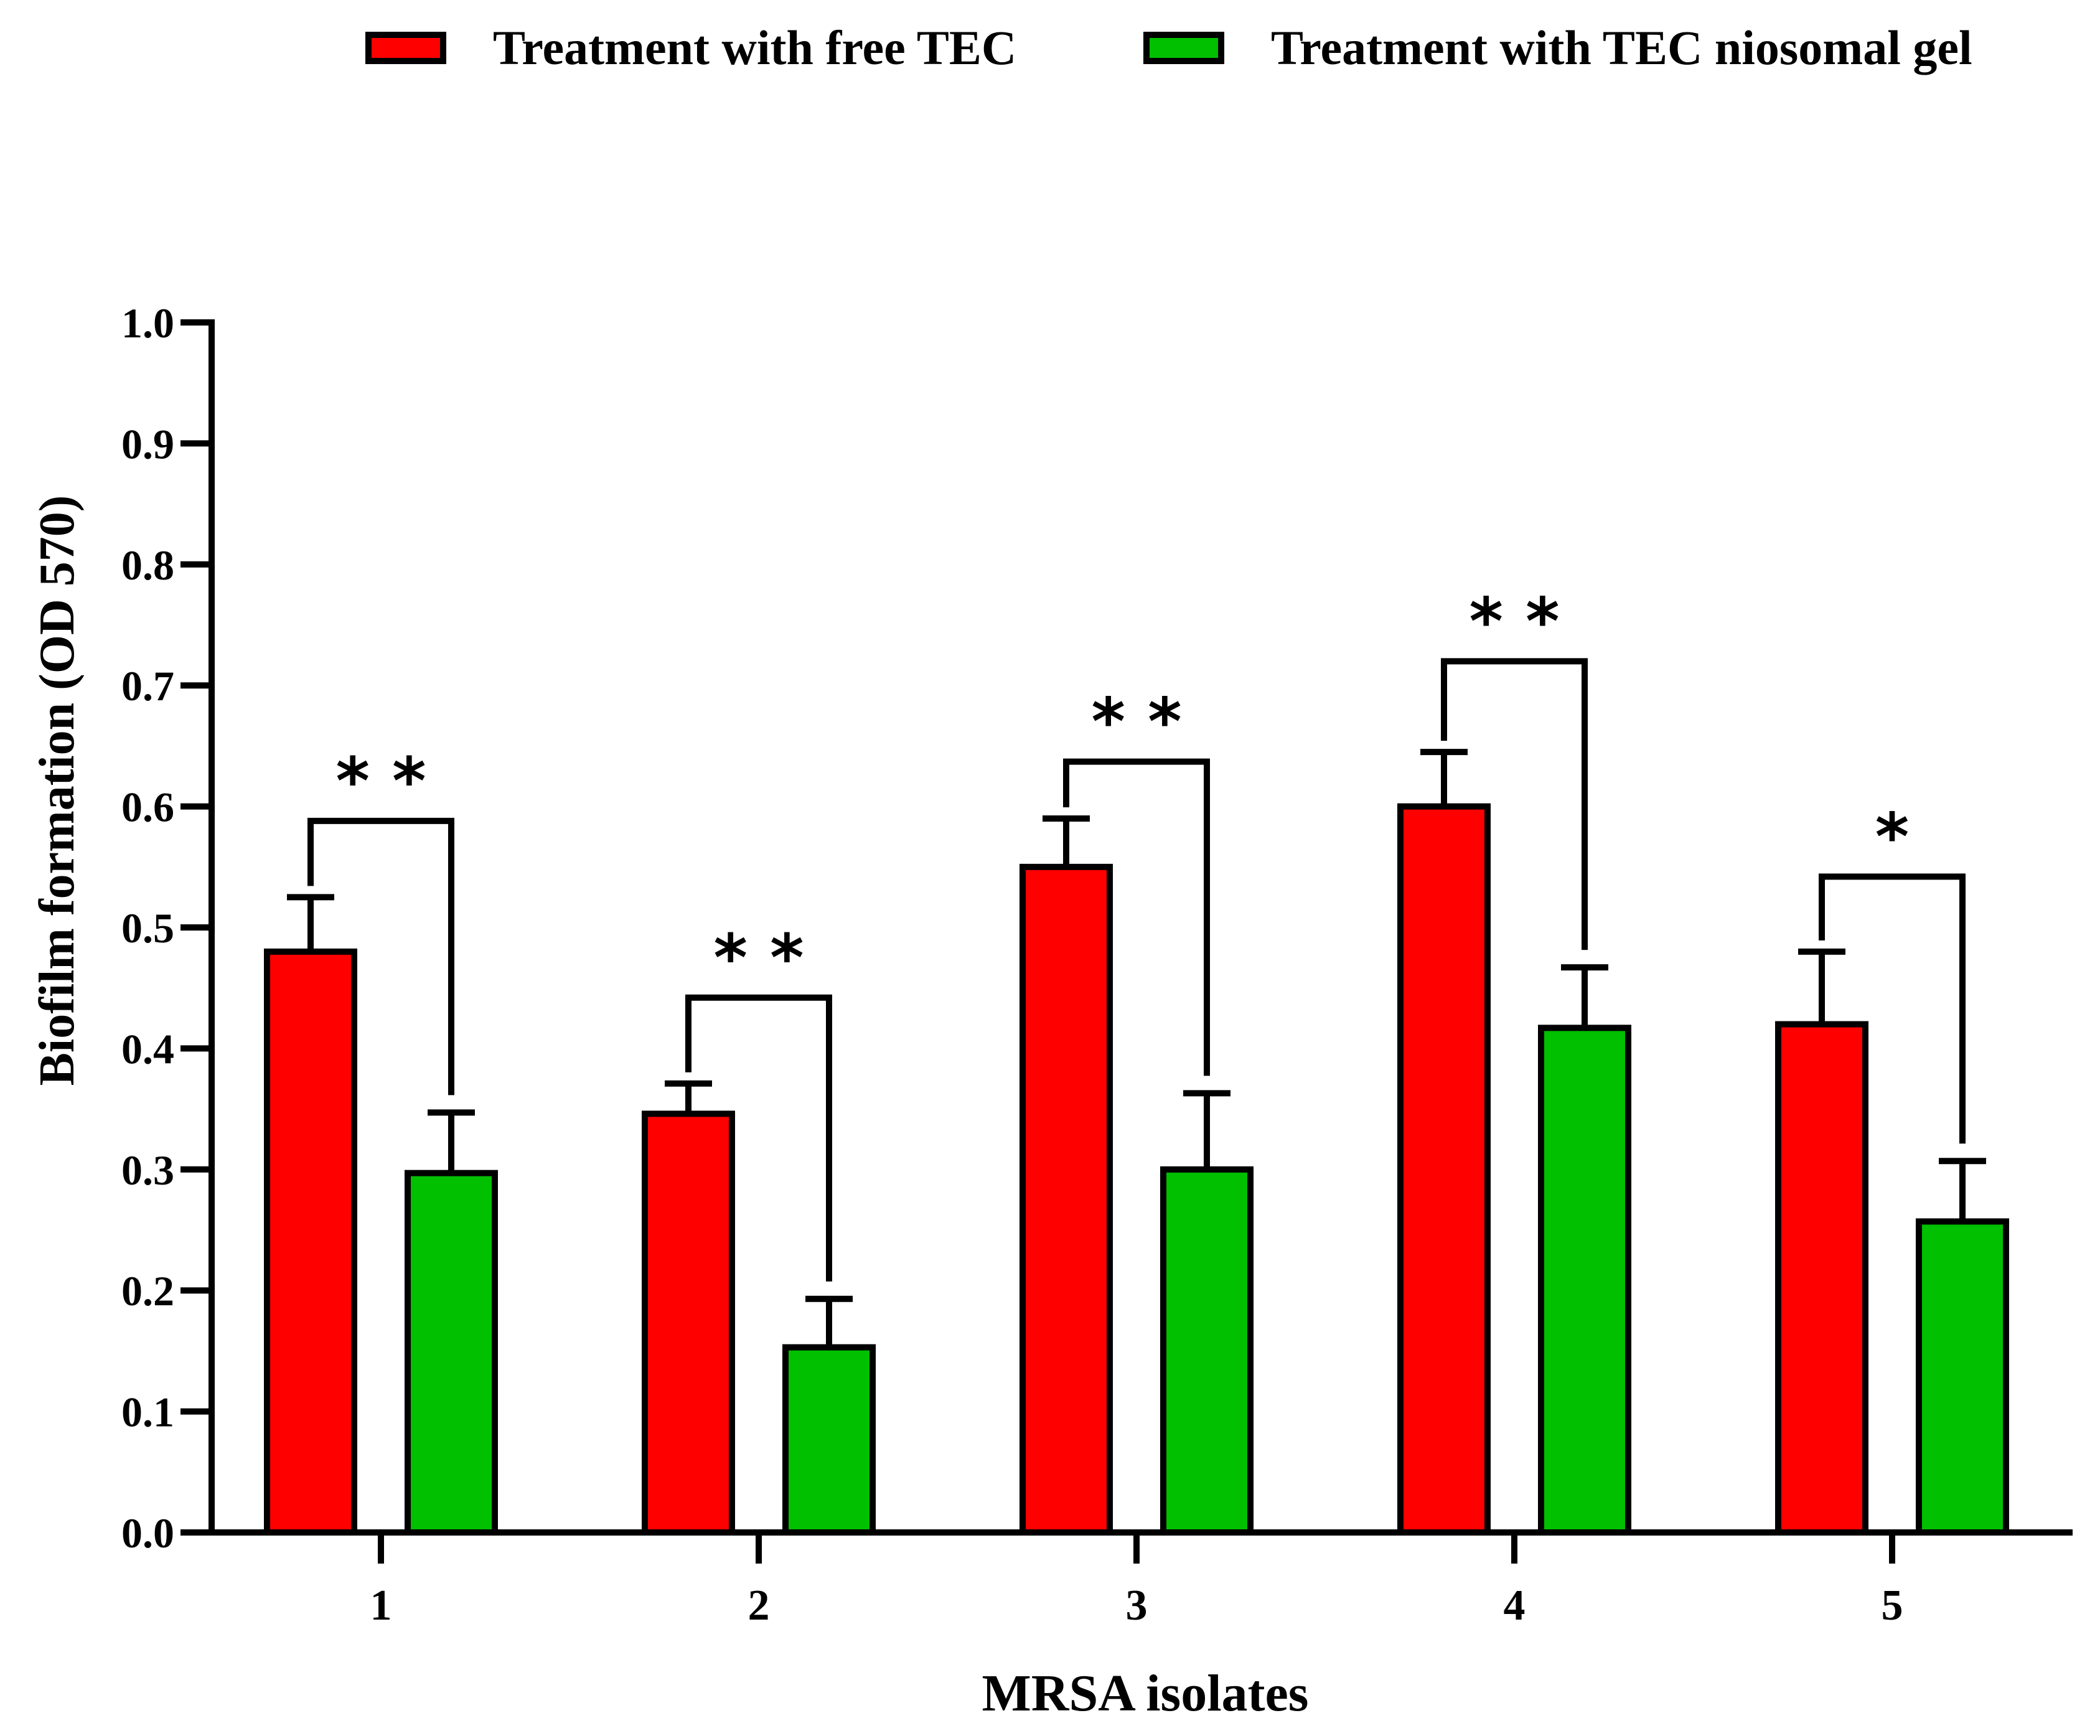 The image size is (2100, 1736). What do you see at coordinates (1137, 1606) in the screenshot?
I see `x-tick-label: 3` at bounding box center [1137, 1606].